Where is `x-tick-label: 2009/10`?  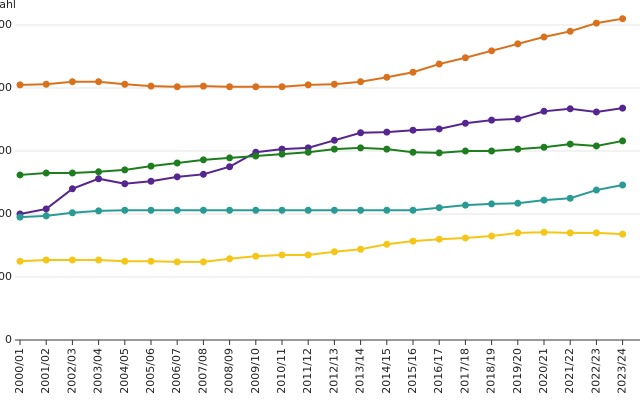 x-tick-label: 2009/10 is located at coordinates (255, 371).